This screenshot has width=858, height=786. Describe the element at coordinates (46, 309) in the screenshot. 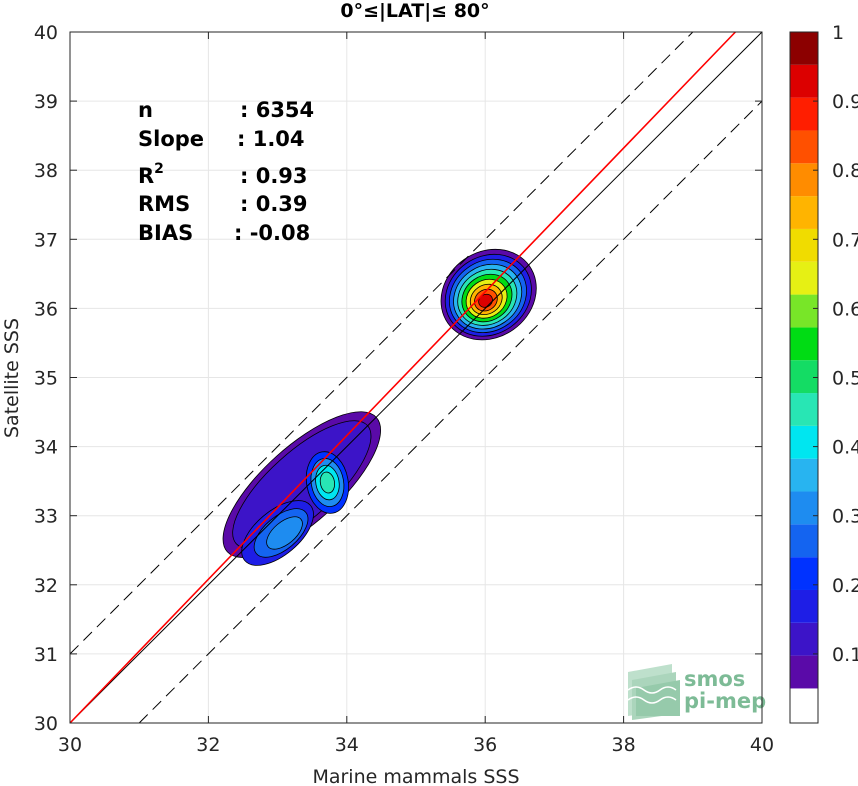

I see `y-tick-label: 36` at that location.